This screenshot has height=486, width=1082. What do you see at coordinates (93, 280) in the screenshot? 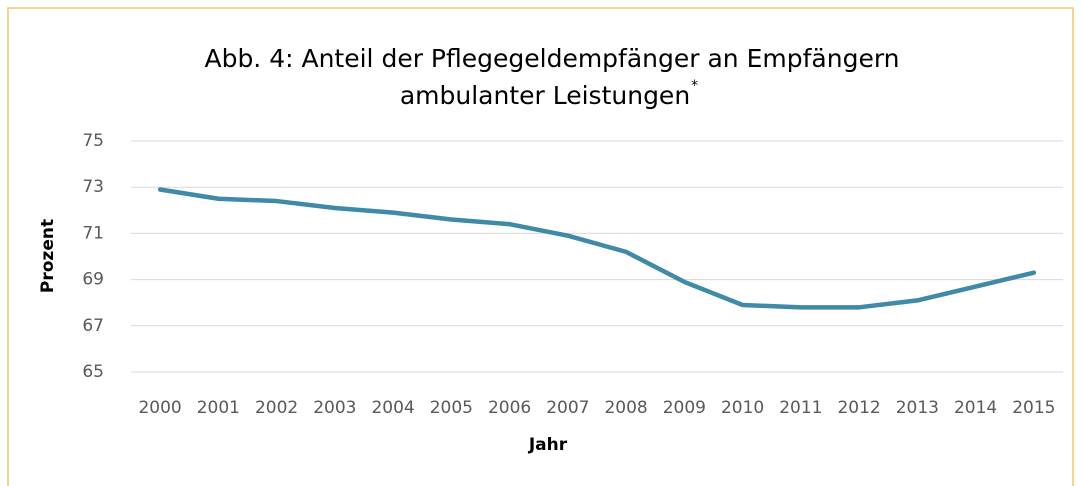
I see `y-tick-label: 69` at bounding box center [93, 280].